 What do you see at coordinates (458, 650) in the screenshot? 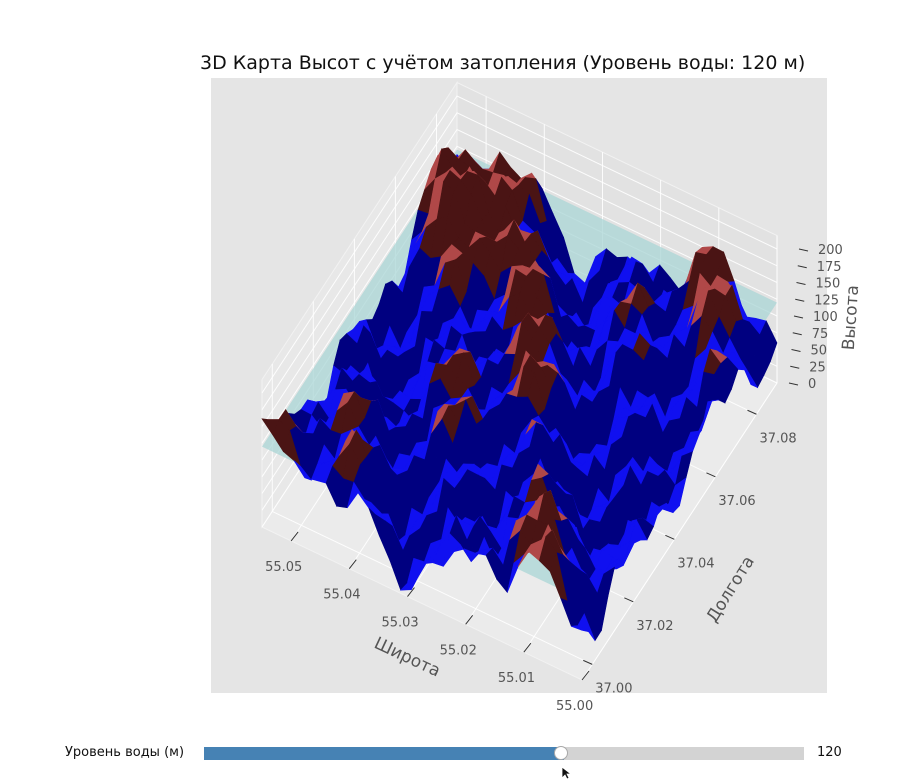
I see `x-tick-label: 55.02` at bounding box center [458, 650].